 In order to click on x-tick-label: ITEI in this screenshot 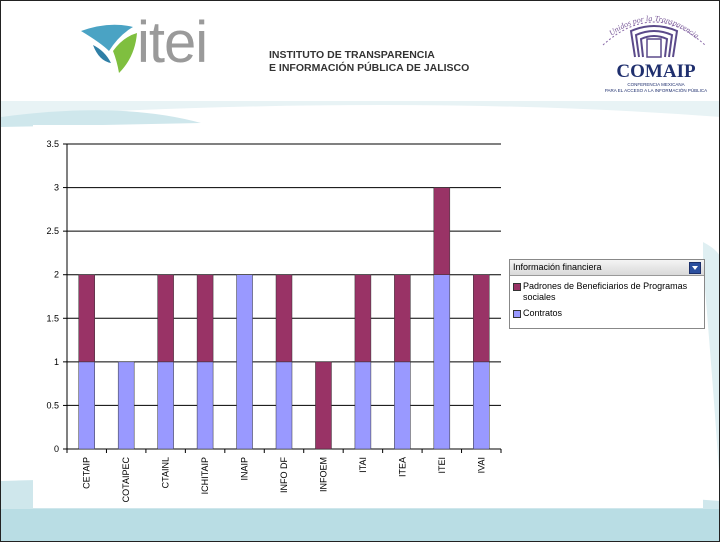, I will do `click(442, 465)`.